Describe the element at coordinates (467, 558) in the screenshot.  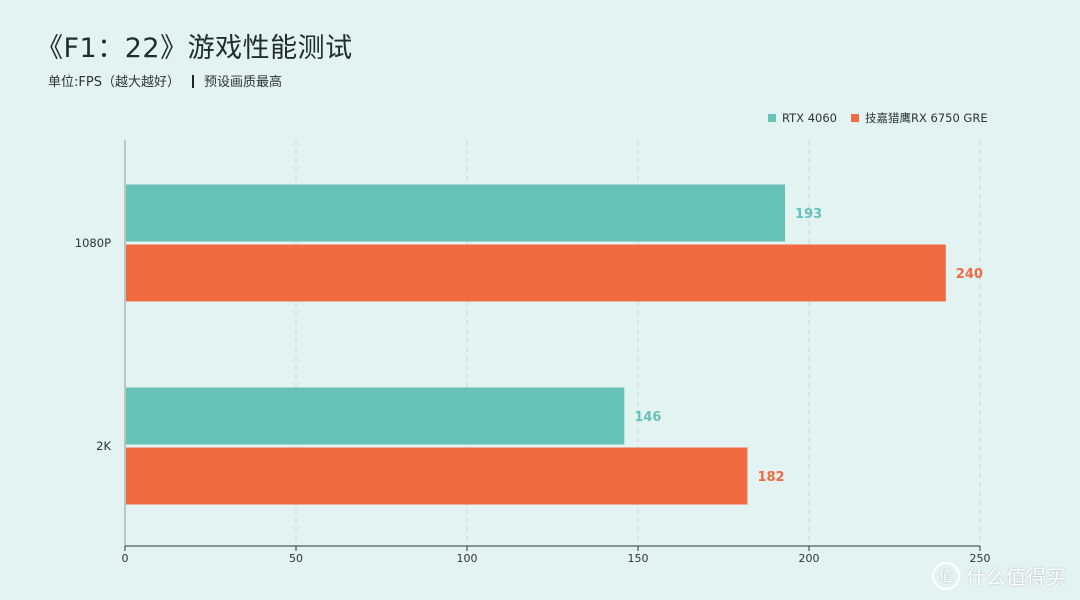
I see `x-tick-label-100: 100` at that location.